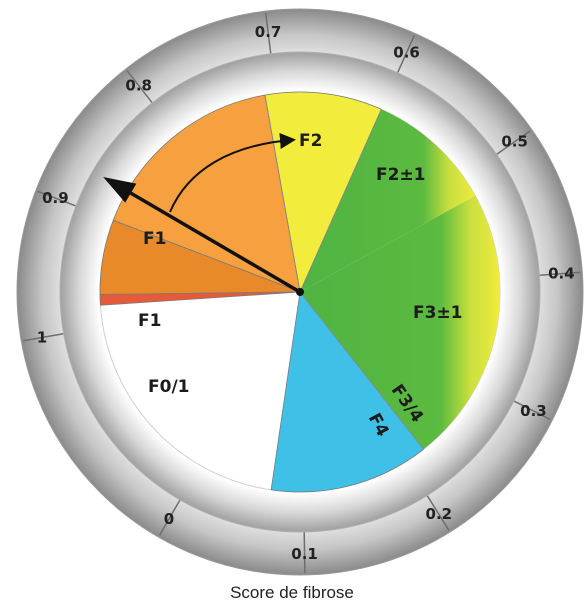 The image size is (584, 614). Describe the element at coordinates (120, 189) in the screenshot. I see `pointer-arrowhead` at that location.